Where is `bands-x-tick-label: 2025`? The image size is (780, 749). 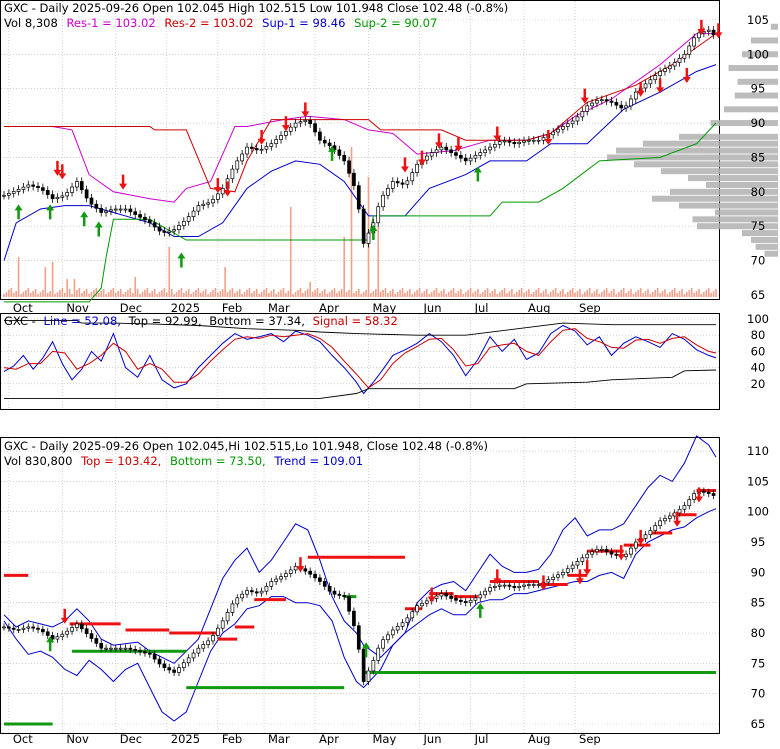 bands-x-tick-label: 2025 is located at coordinates (185, 738).